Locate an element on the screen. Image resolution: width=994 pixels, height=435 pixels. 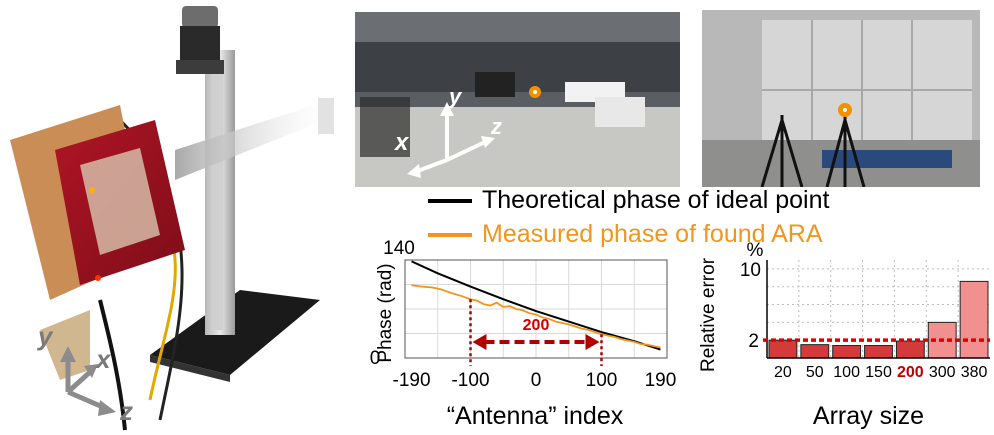
legend-theory-label: Theoretical phase of ideal point is located at coordinates (656, 200).